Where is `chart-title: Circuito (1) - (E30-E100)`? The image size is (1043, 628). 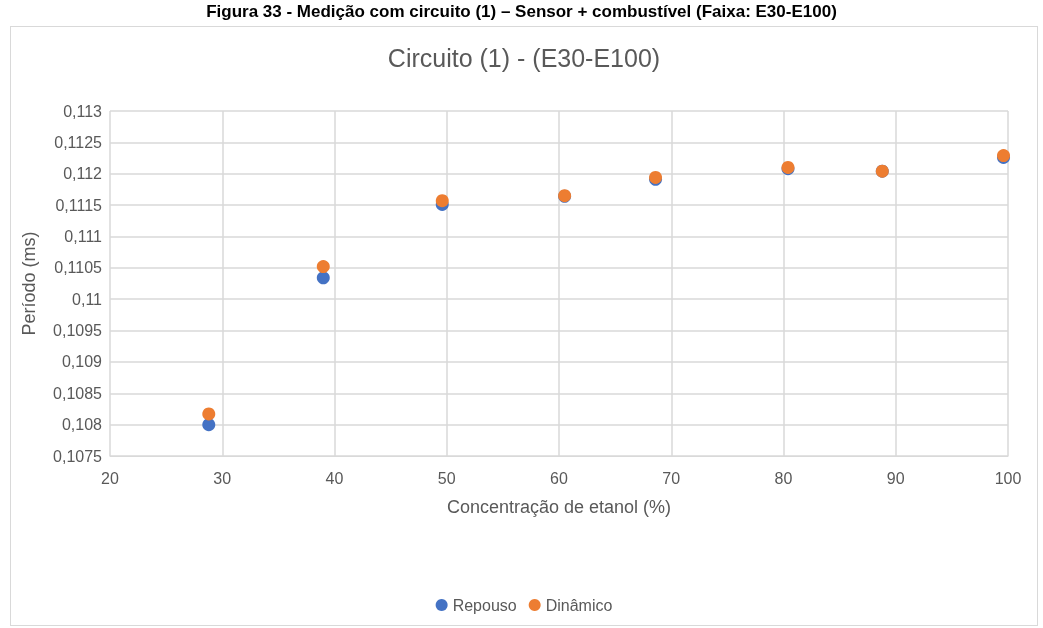
chart-title: Circuito (1) - (E30-E100) is located at coordinates (524, 57).